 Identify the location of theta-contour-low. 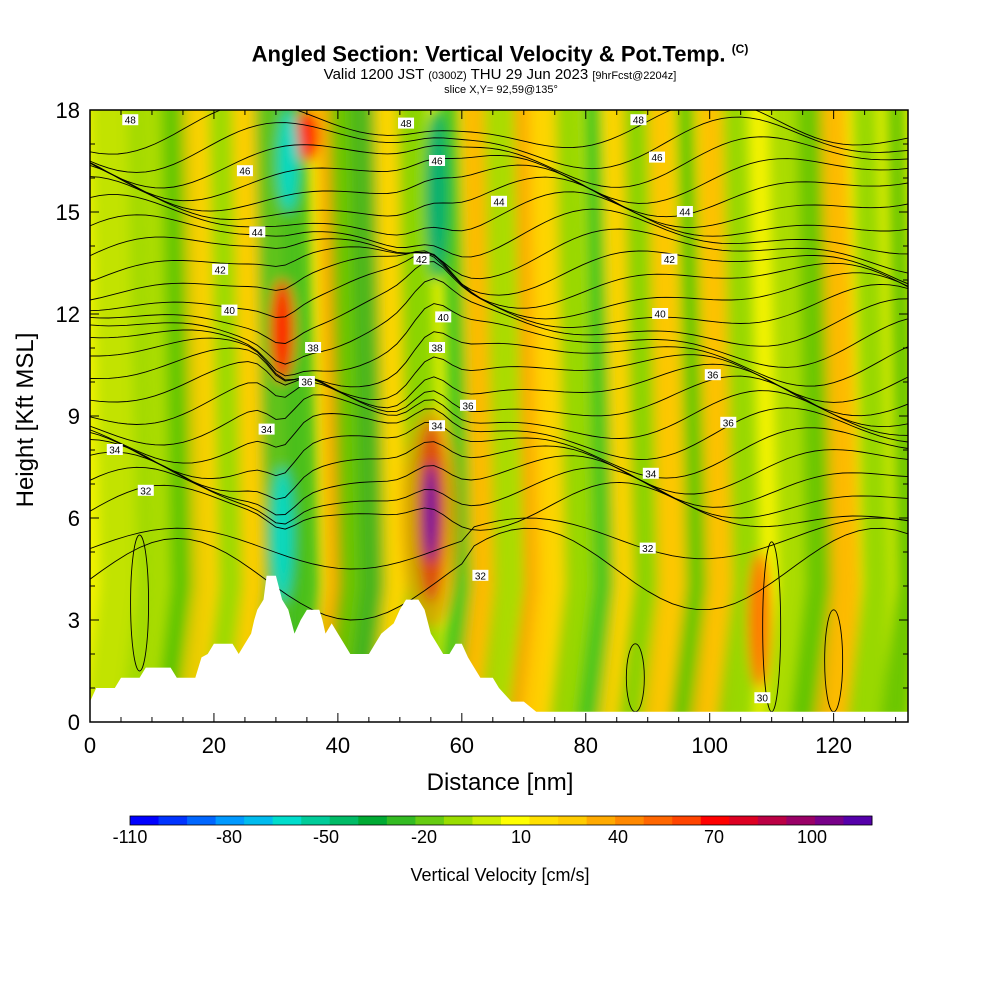
(499, 574).